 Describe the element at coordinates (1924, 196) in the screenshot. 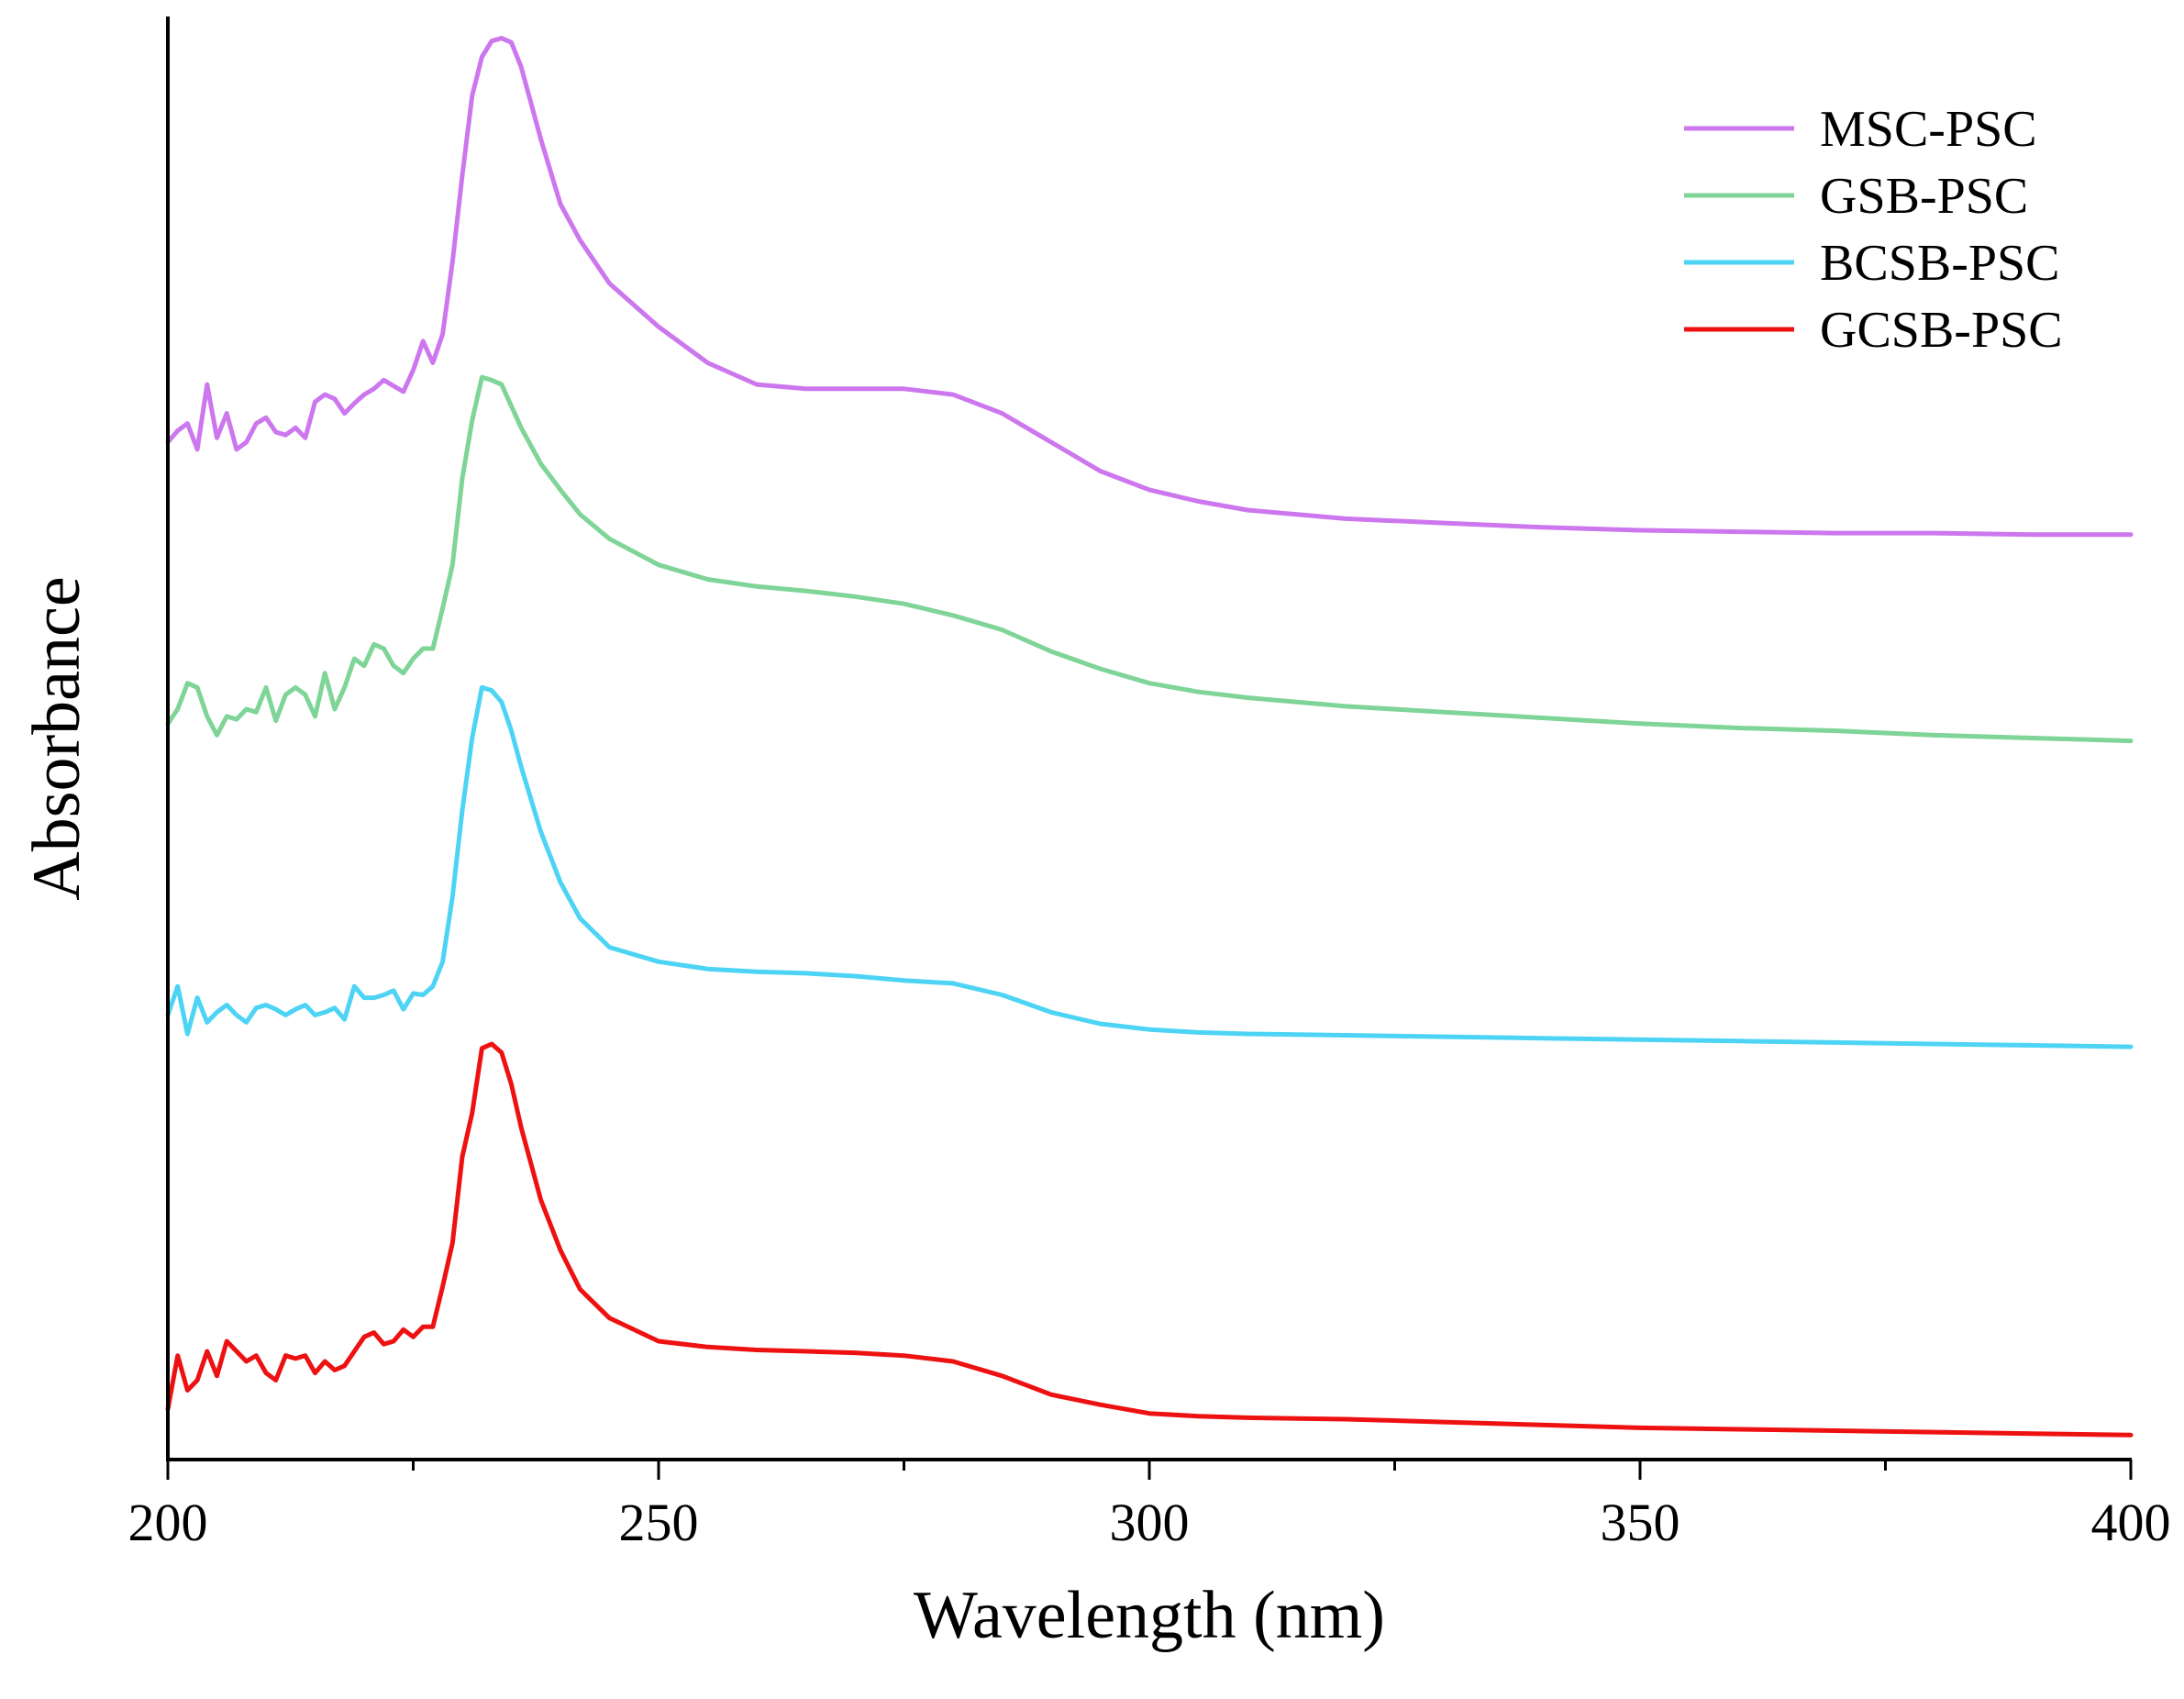

I see `legend-label: GSB-PSC` at that location.